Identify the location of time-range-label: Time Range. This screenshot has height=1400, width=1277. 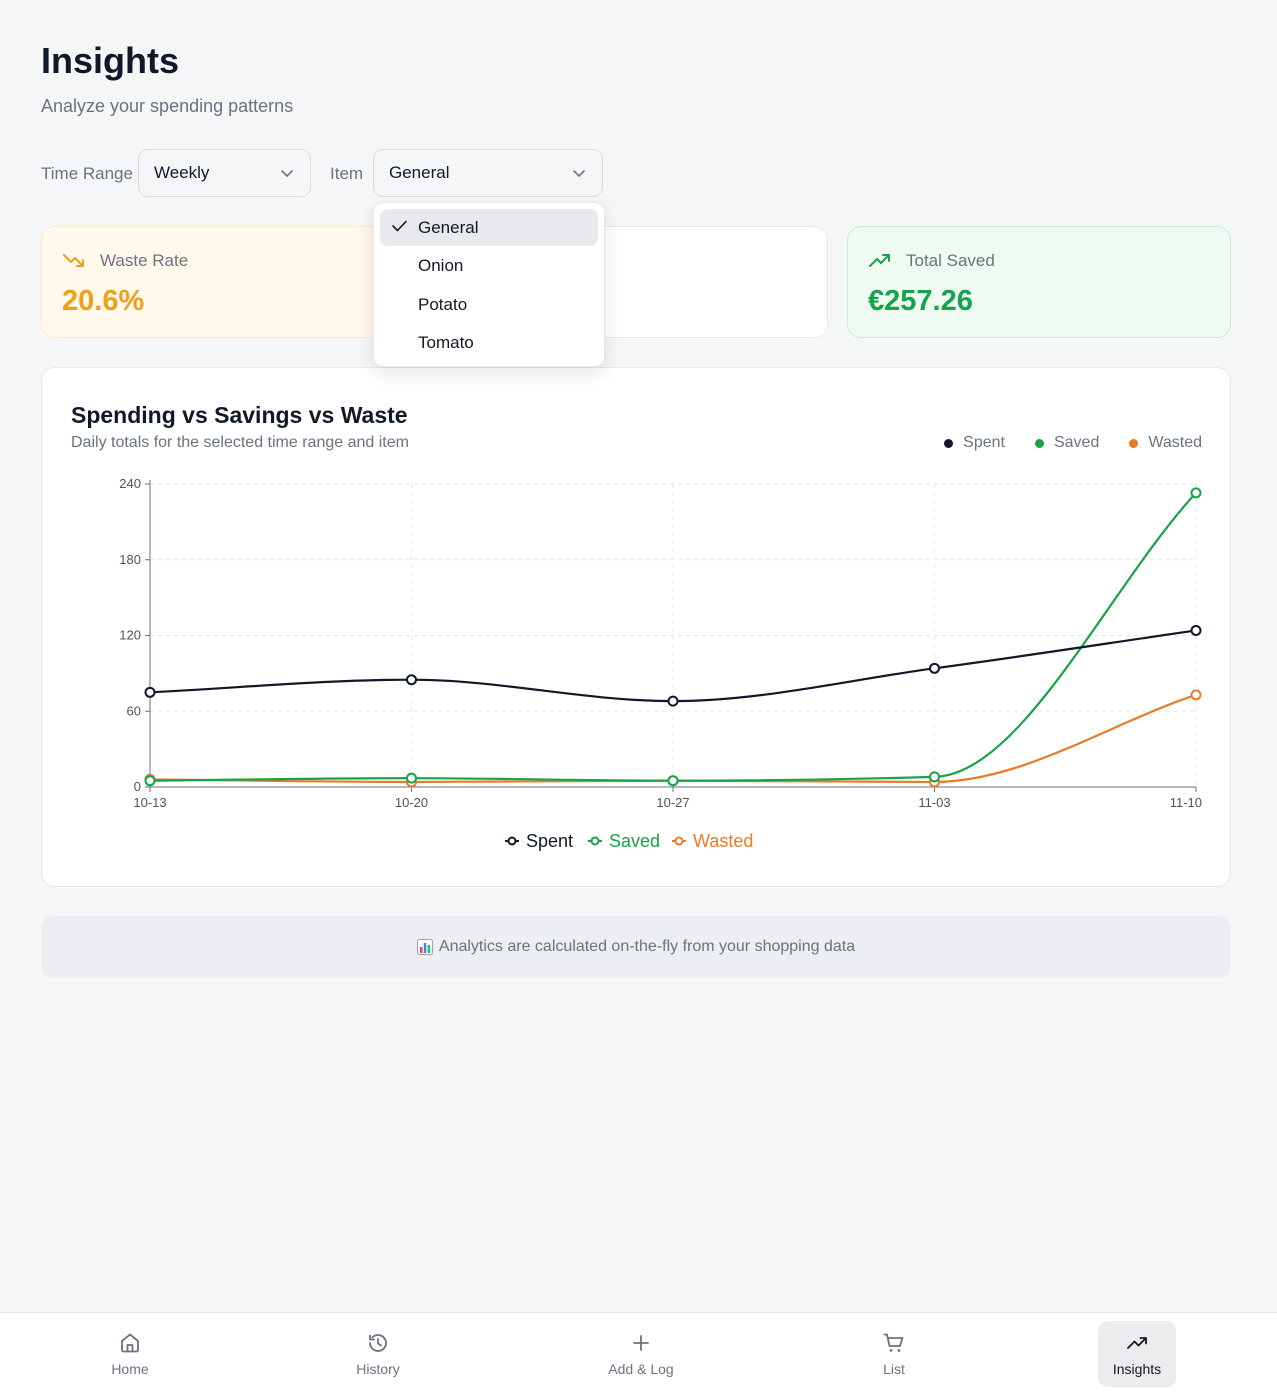
(87, 173).